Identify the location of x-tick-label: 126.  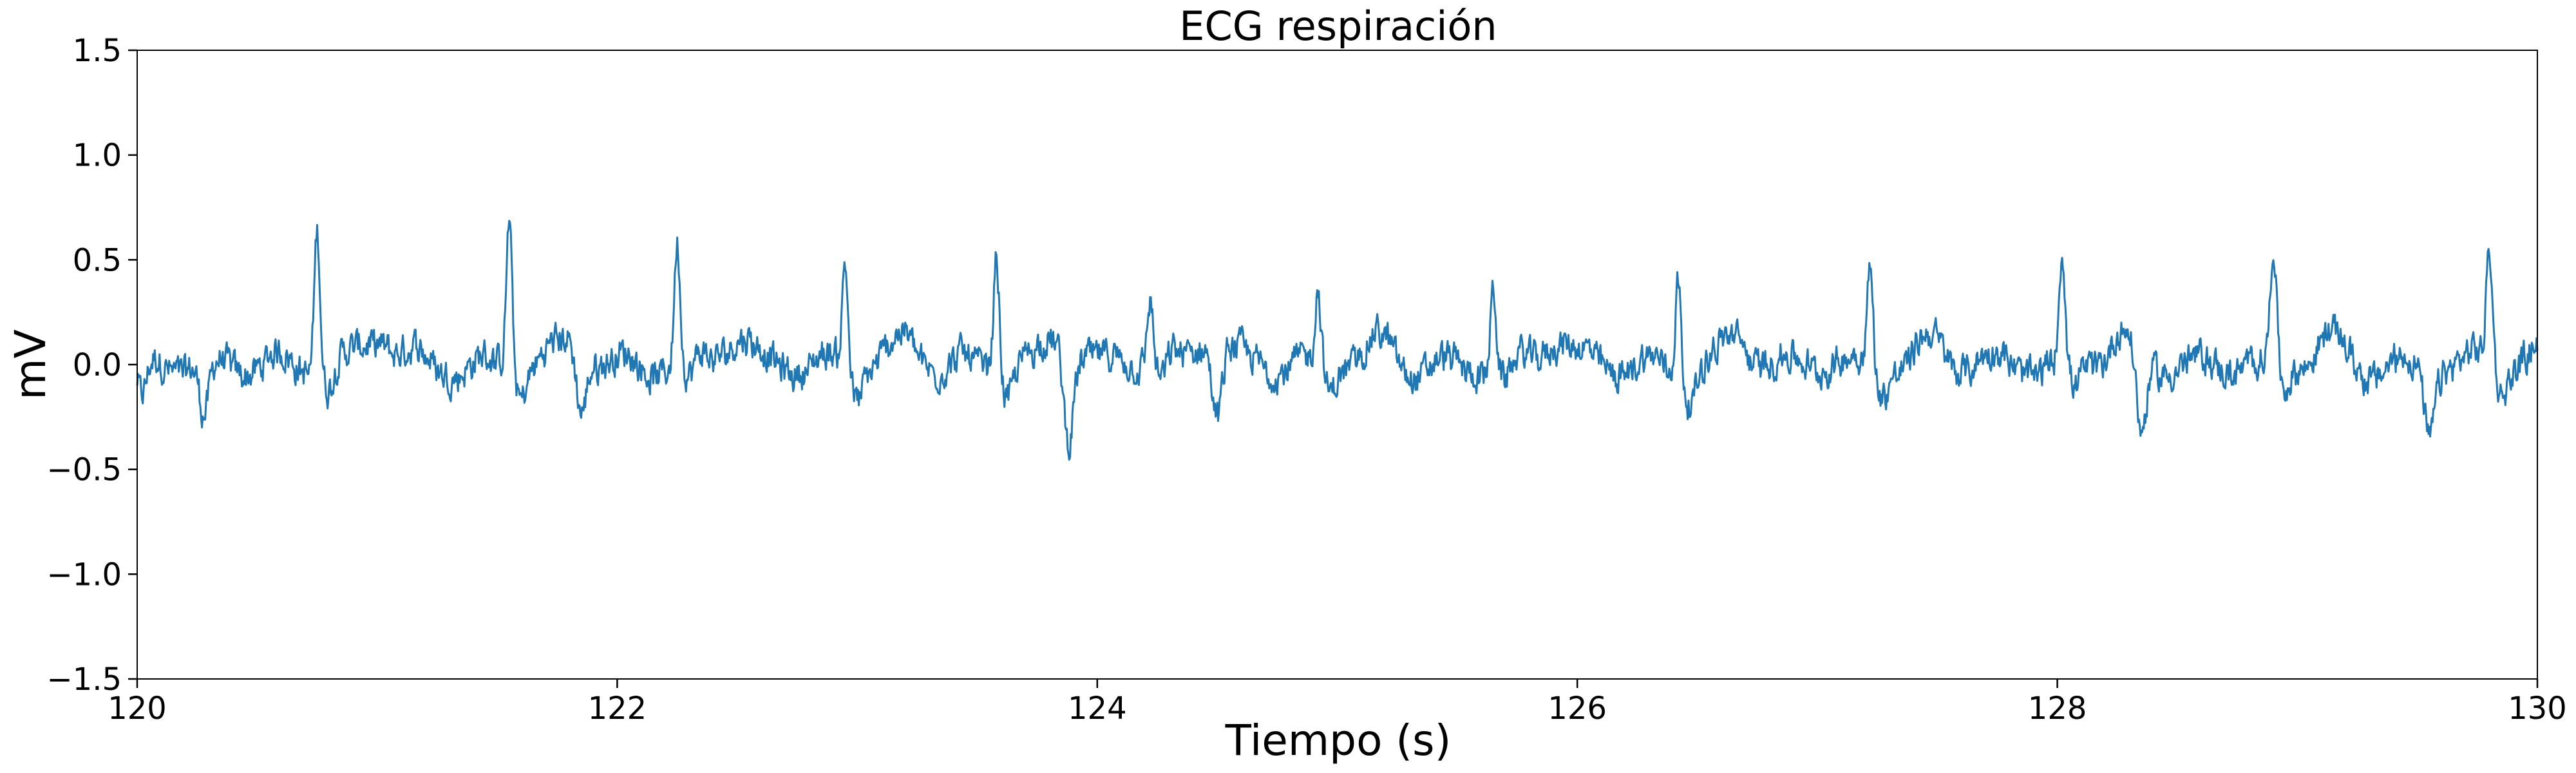
(1578, 709).